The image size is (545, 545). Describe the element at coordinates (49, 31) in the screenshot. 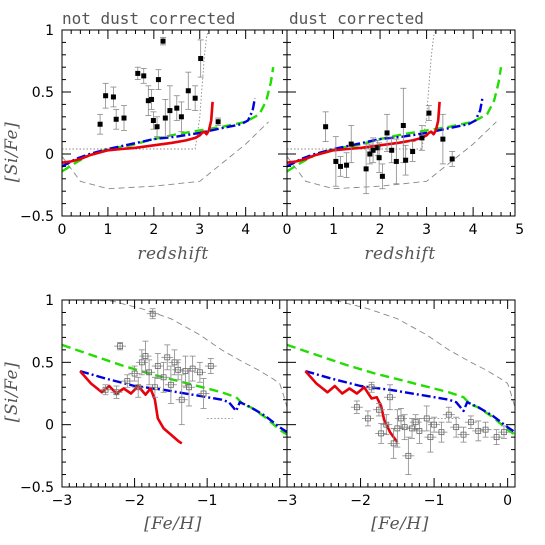

I see `y-tick-label: 1` at that location.